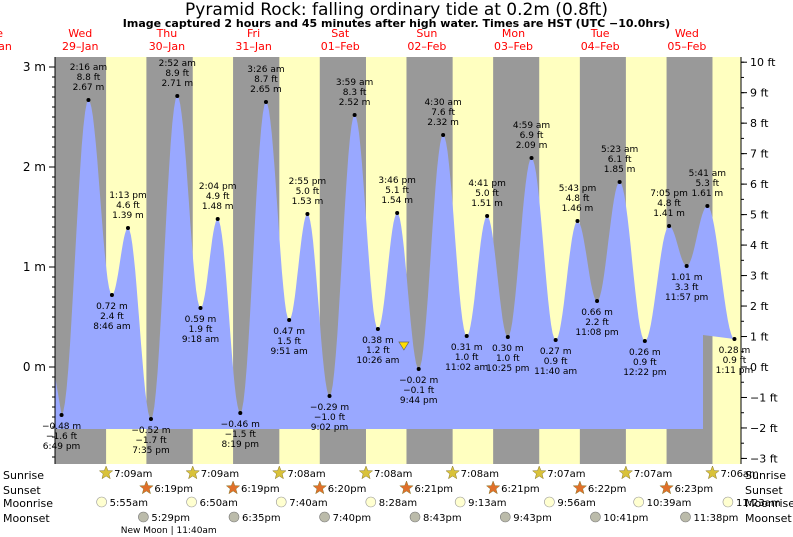 The width and height of the screenshot is (793, 537). I want to click on tide-label-line: 8.9 ft, so click(177, 74).